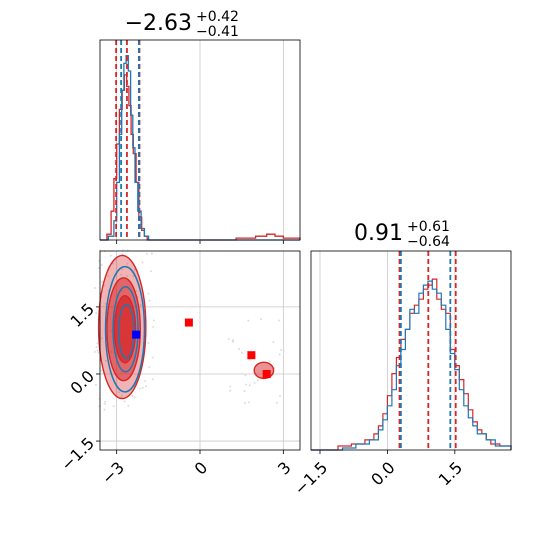 This screenshot has width=550, height=550. I want to click on title-x2-sub: −0.64, so click(428, 242).